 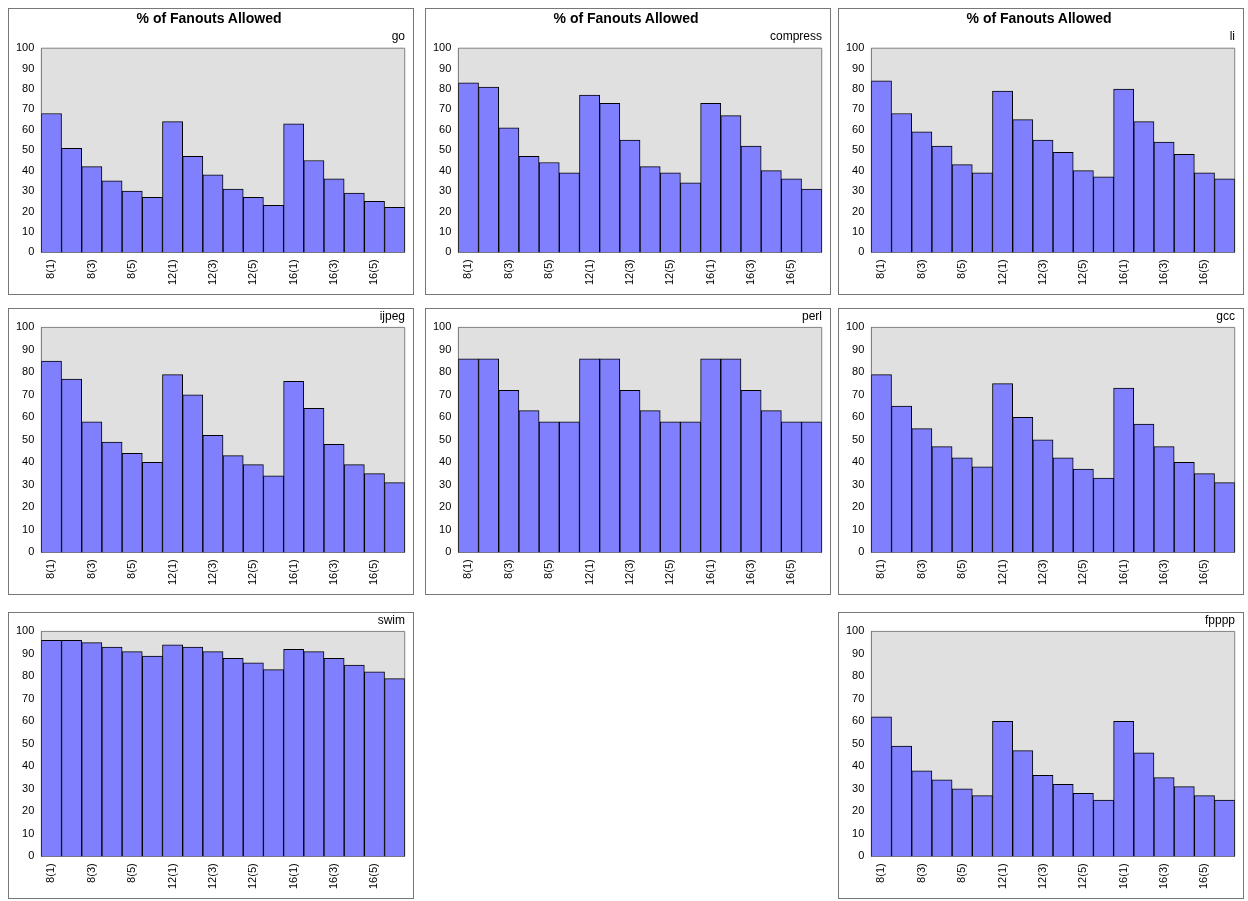 What do you see at coordinates (795, 36) in the screenshot?
I see `chart-subtitle: compress` at bounding box center [795, 36].